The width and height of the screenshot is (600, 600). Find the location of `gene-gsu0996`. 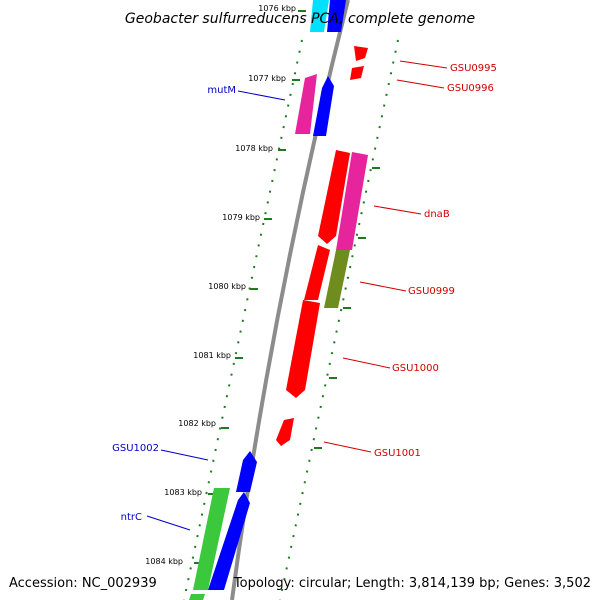

gene-gsu0996 is located at coordinates (357, 73).